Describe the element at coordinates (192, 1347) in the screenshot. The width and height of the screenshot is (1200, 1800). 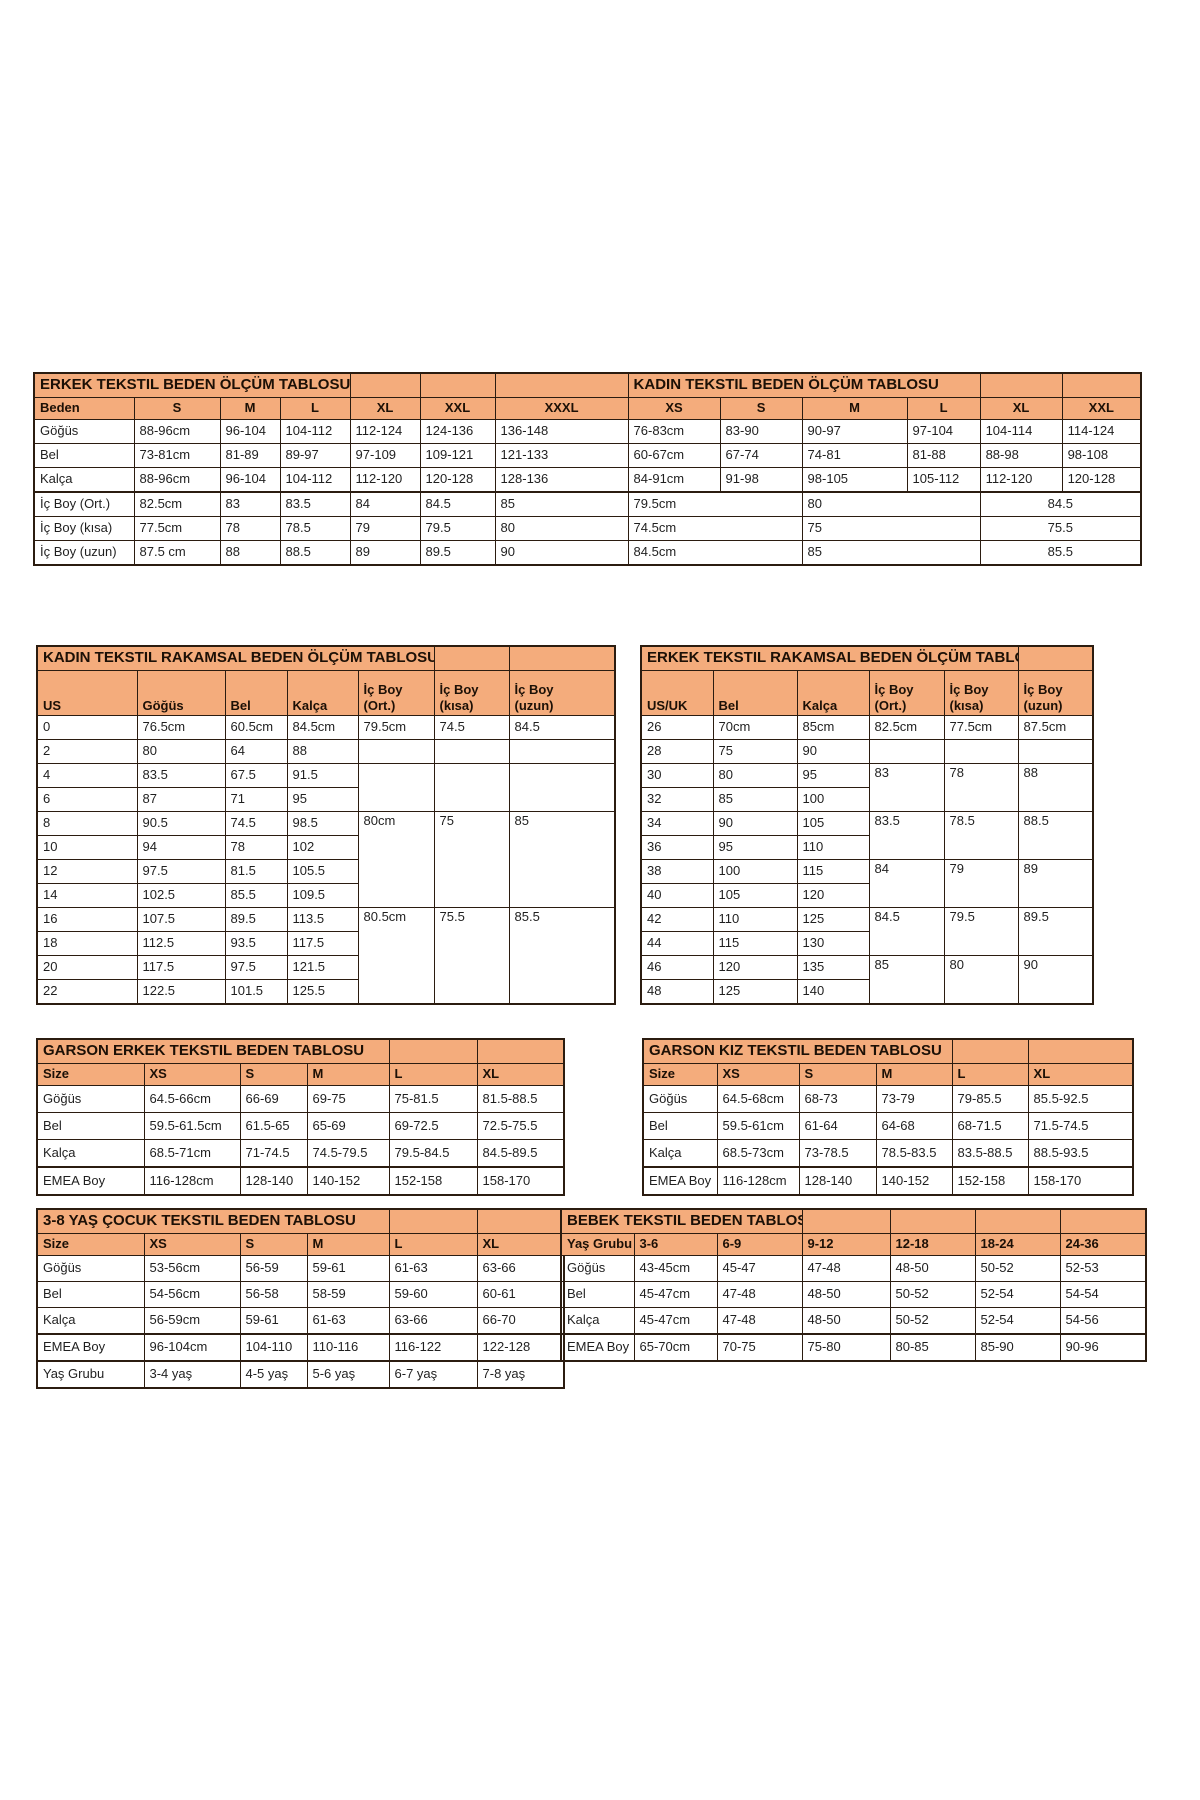
I see `table-cell: 96-104cm` at that location.